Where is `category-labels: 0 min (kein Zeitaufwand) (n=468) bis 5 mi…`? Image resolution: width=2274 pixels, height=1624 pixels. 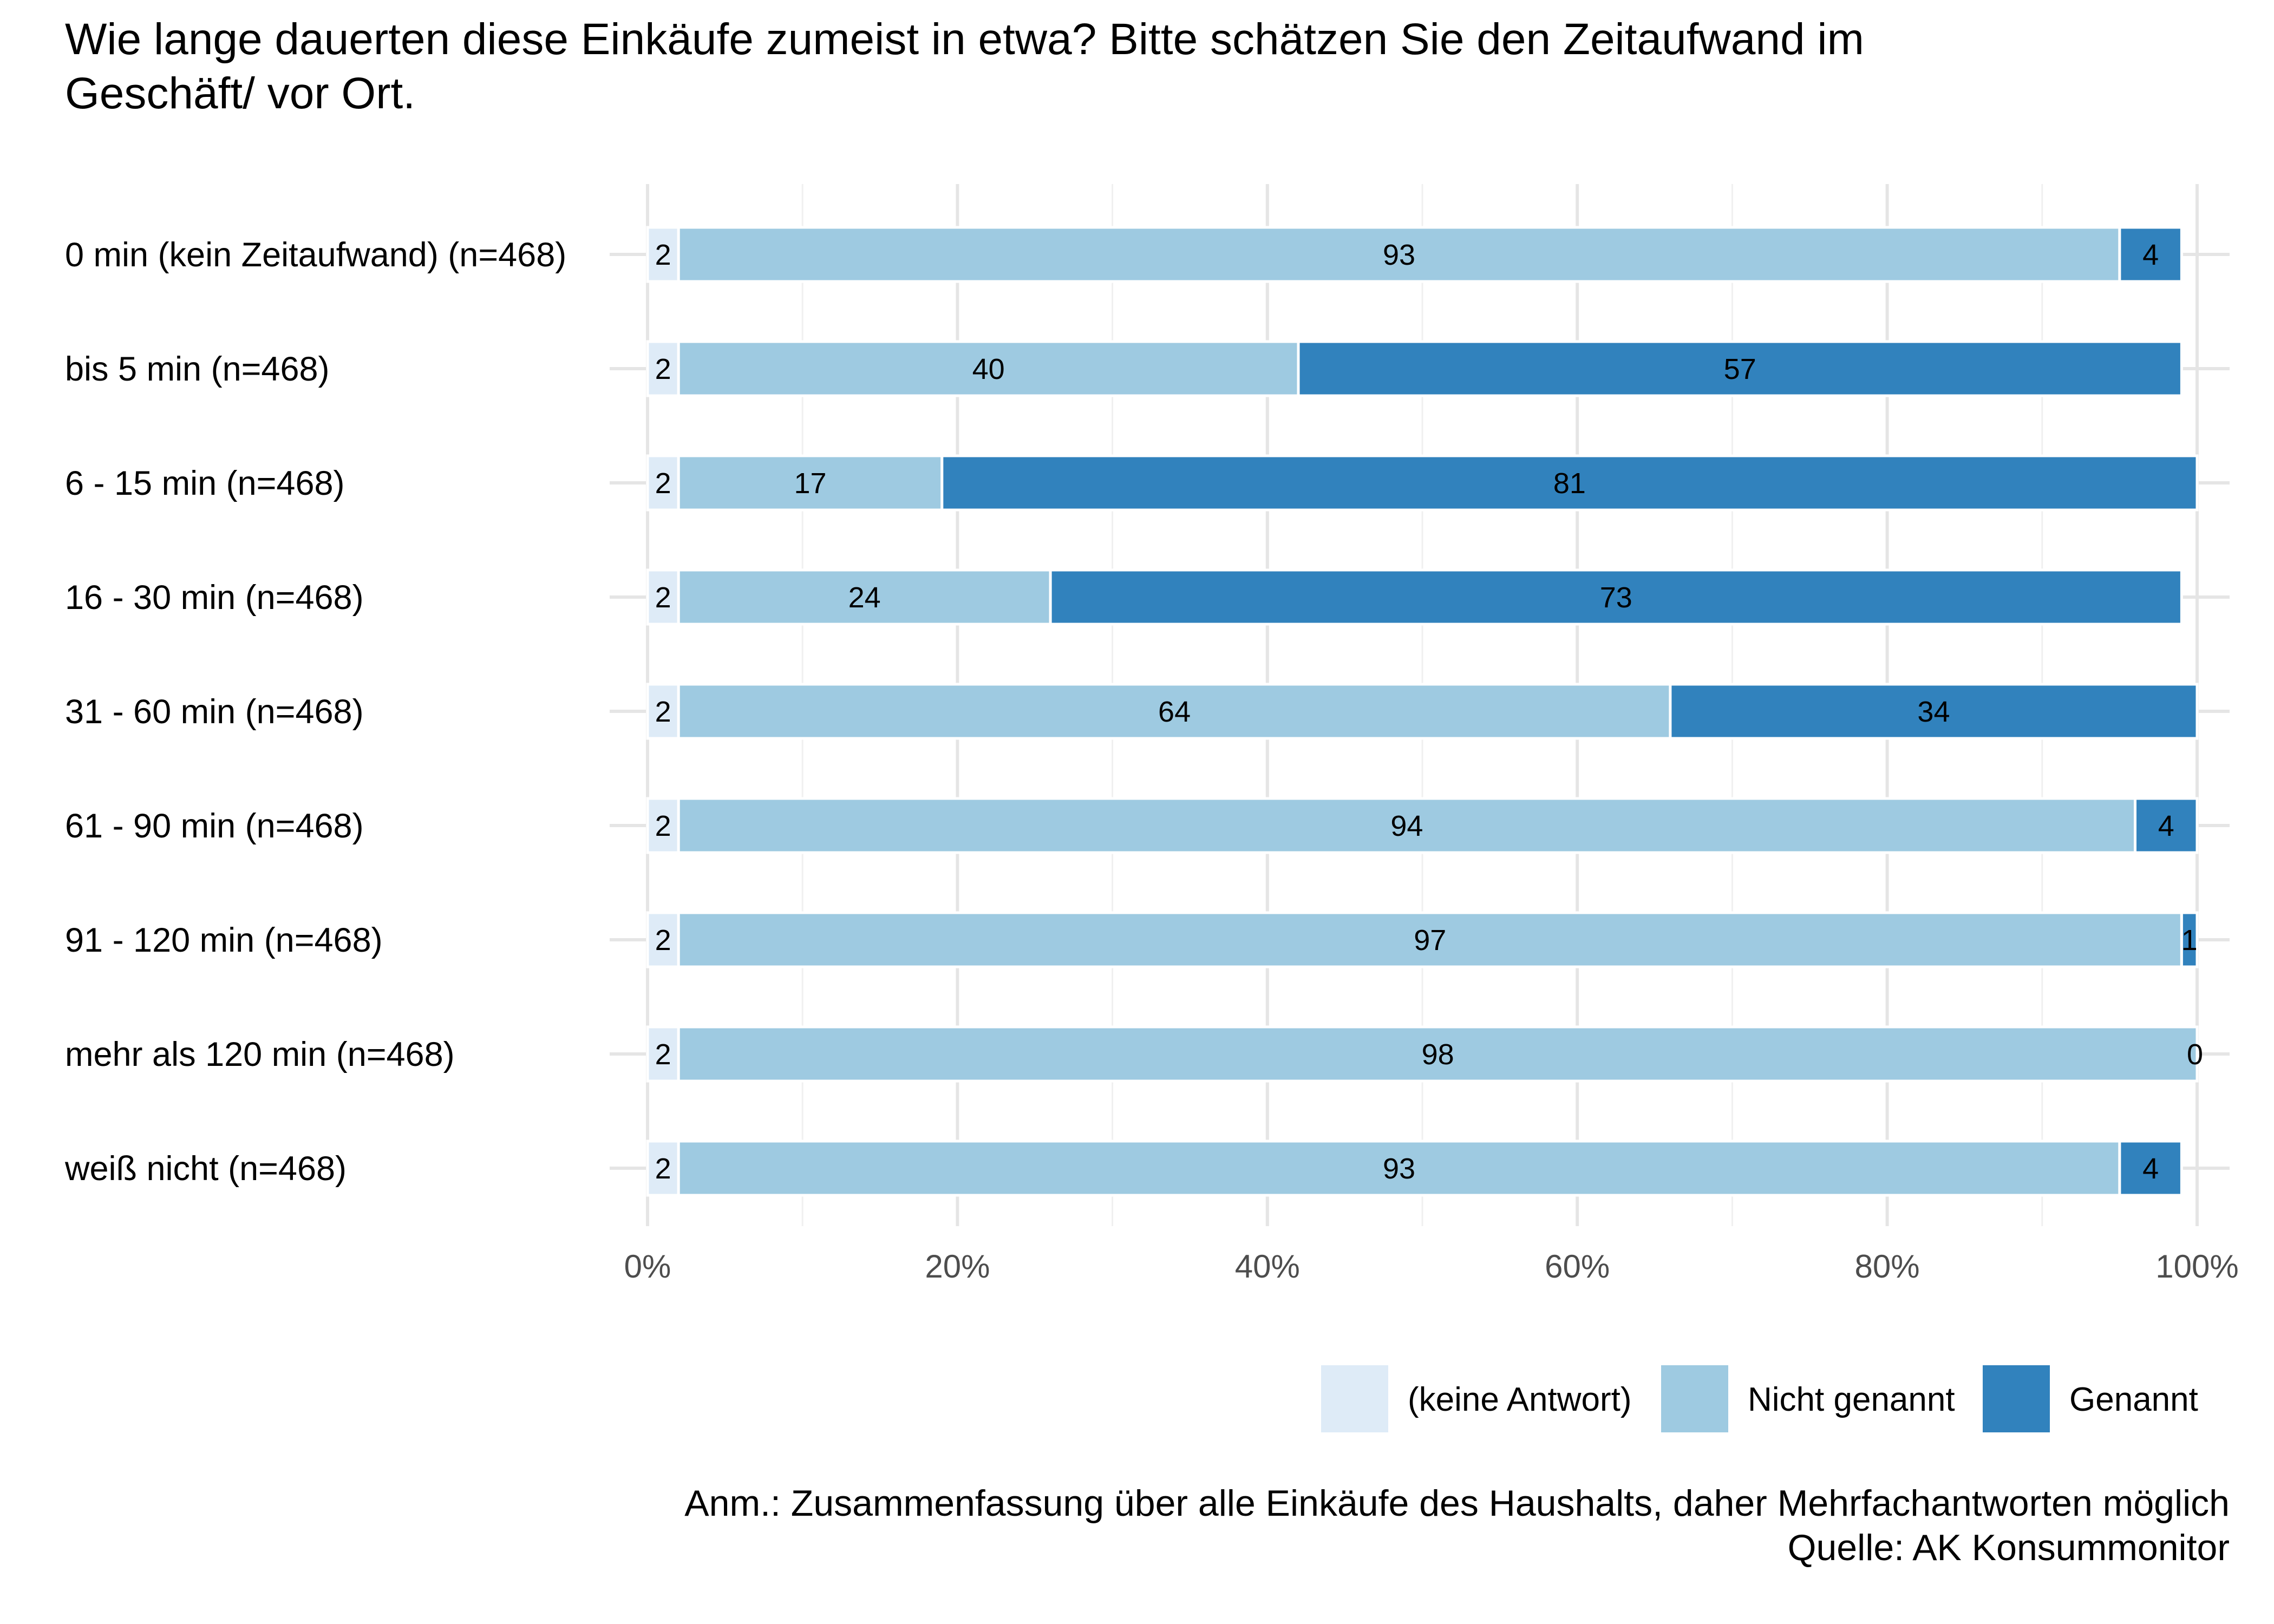 category-labels: 0 min (kein Zeitaufwand) (n=468) bis 5 mi… is located at coordinates (315, 712).